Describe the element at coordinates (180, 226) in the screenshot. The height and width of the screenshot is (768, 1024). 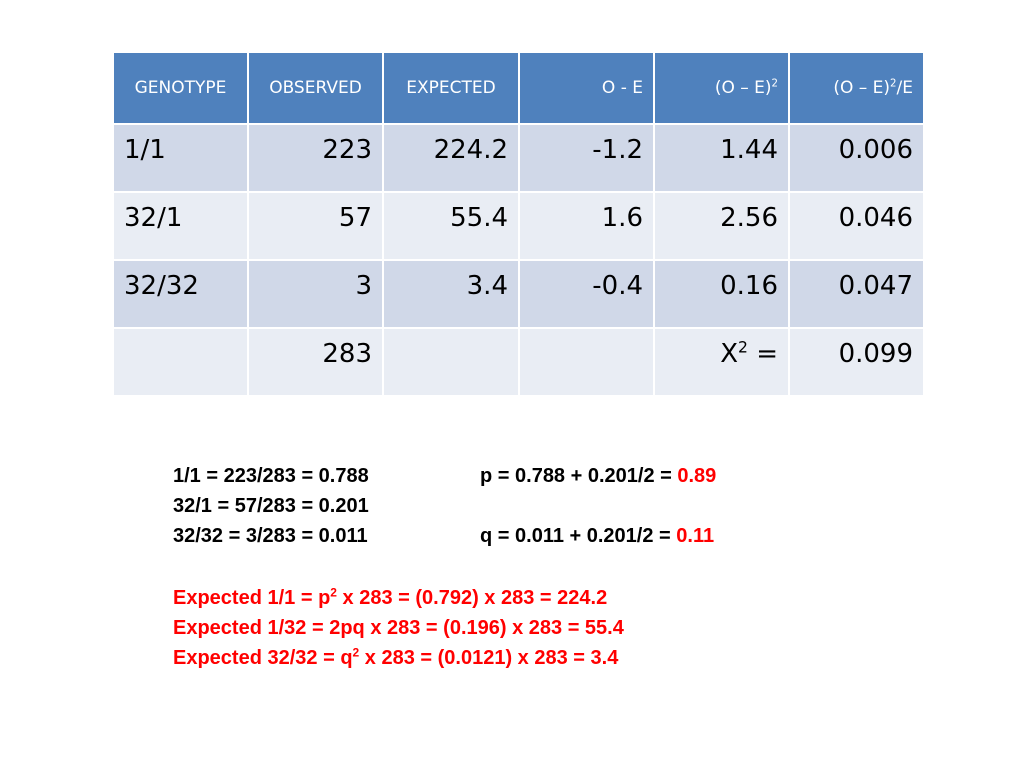
I see `cell-genotype: 32/1` at that location.